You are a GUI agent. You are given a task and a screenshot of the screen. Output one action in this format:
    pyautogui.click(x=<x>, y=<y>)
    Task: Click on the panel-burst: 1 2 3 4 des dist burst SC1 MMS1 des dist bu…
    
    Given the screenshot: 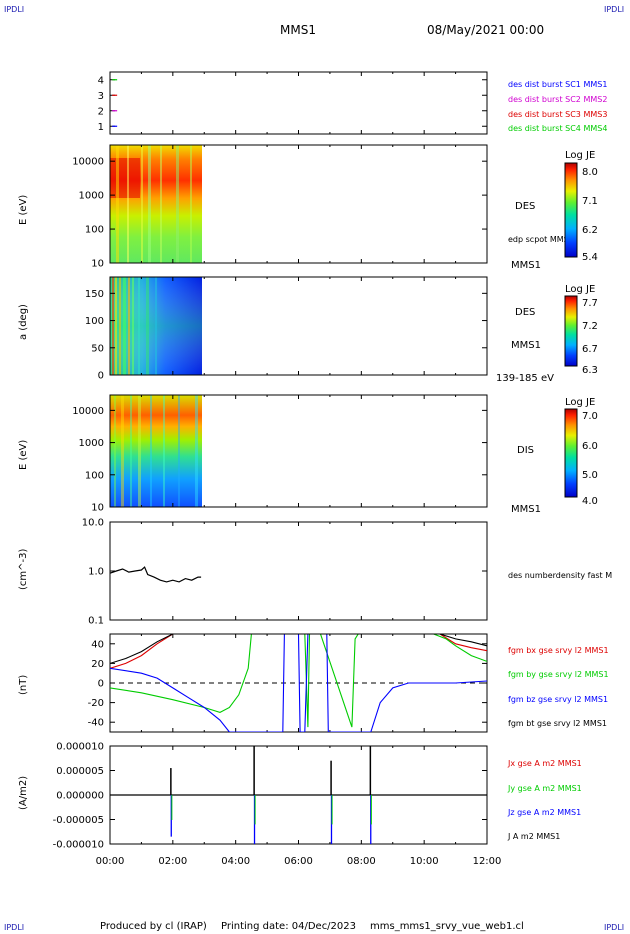 What is the action you would take?
    pyautogui.click(x=352, y=103)
    